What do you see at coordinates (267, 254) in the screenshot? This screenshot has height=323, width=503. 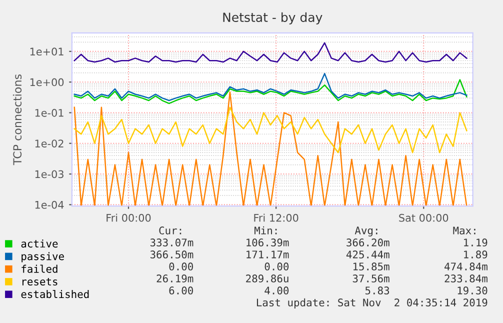 I see `text: 171.17m` at bounding box center [267, 254].